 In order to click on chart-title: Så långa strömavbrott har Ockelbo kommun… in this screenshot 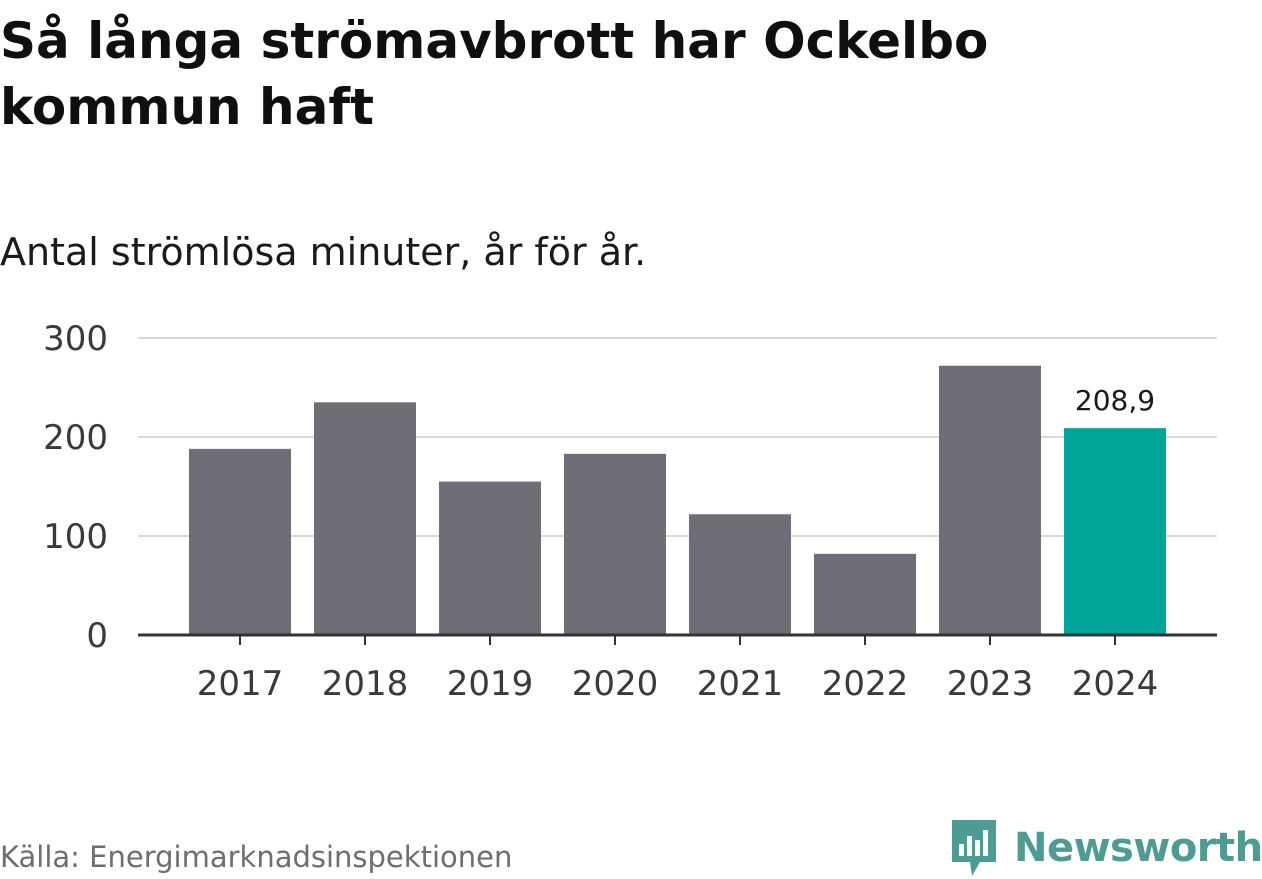, I will do `click(494, 74)`.